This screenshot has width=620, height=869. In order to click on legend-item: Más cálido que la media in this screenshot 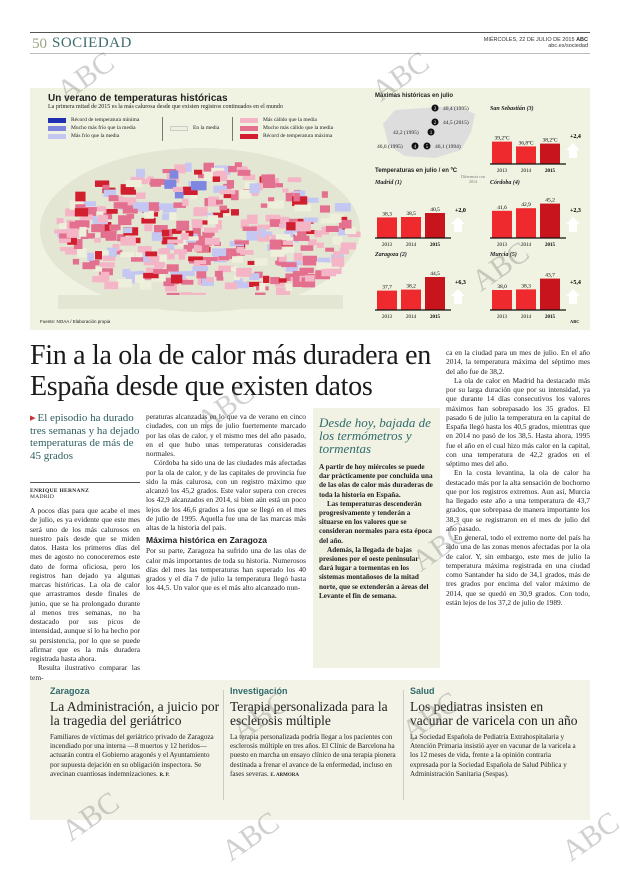, I will do `click(286, 120)`.